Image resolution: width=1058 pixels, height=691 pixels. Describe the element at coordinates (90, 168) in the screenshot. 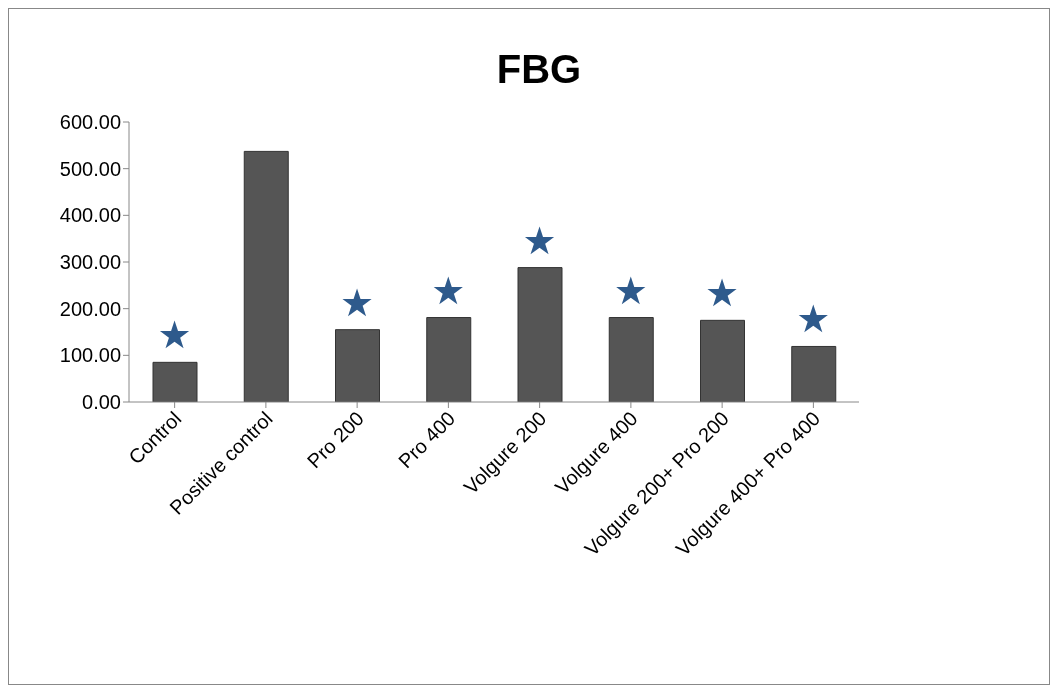

I see `y-tick-label: 500.00` at that location.